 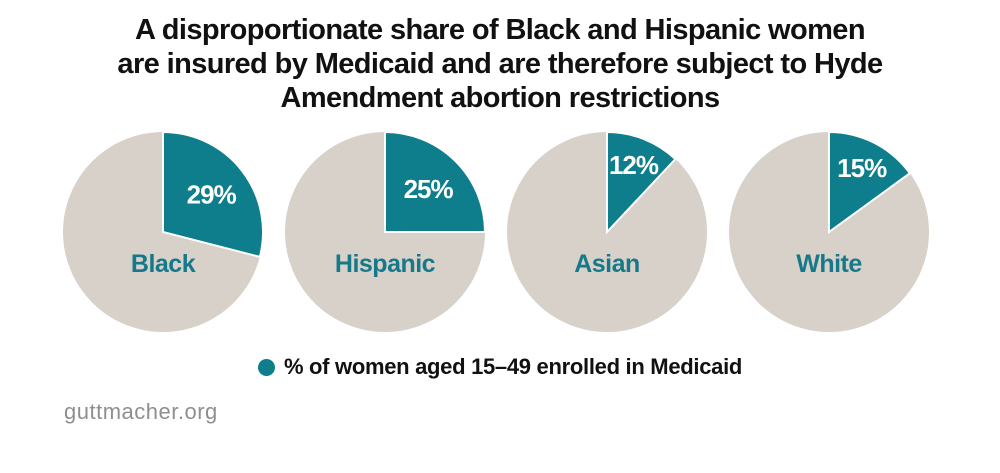 I want to click on pie-value-label: 12%, so click(x=634, y=165).